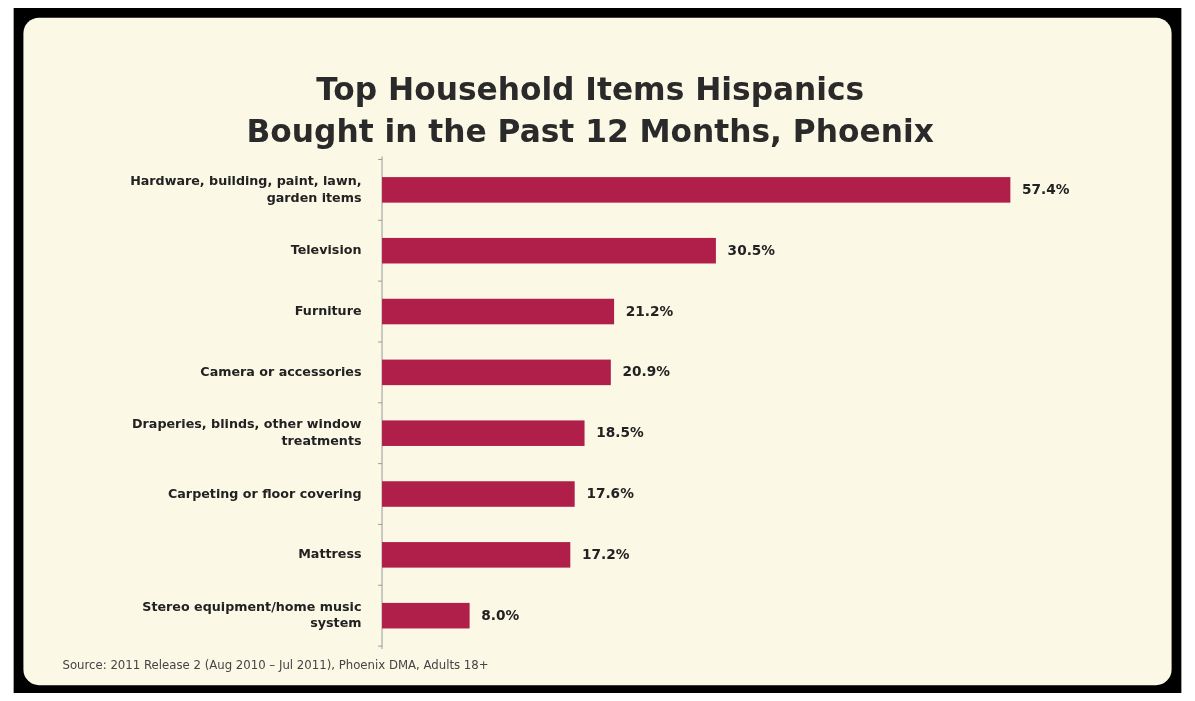 This screenshot has height=701, width=1195. I want to click on y-tick-label: Hardware, building, paint, lawn, garden items, so click(246, 189).